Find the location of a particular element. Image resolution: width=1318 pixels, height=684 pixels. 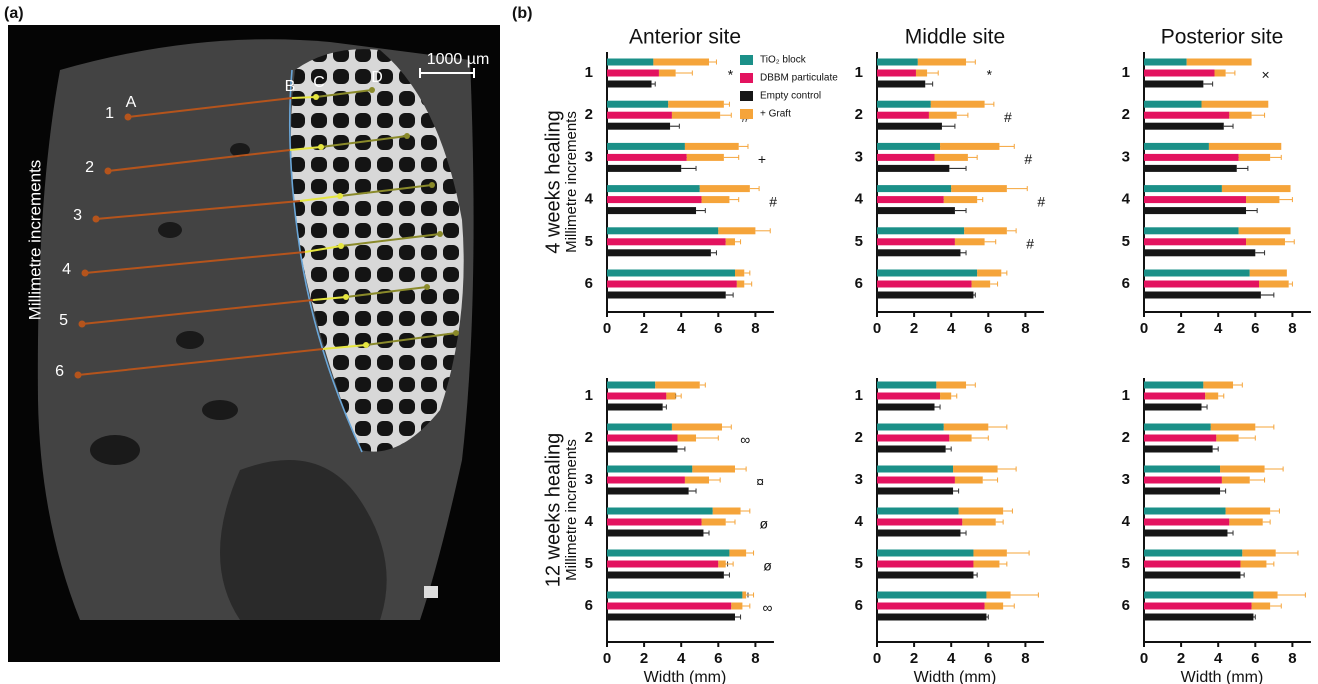

significance-mark: * is located at coordinates (990, 75).